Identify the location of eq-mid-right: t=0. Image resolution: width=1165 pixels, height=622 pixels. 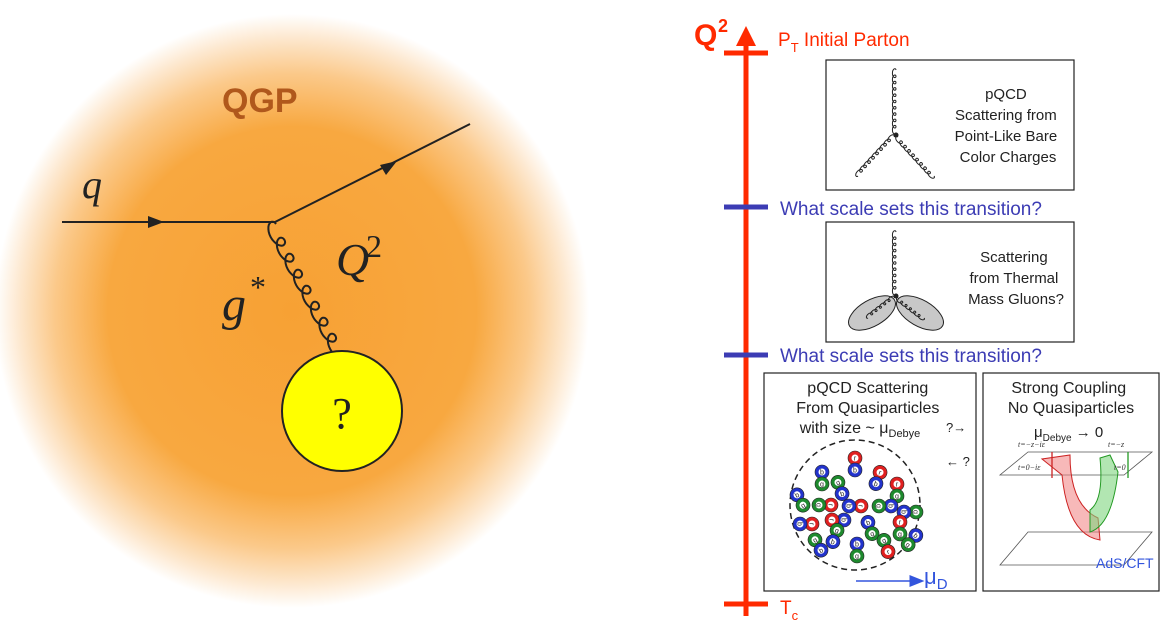
(1120, 467).